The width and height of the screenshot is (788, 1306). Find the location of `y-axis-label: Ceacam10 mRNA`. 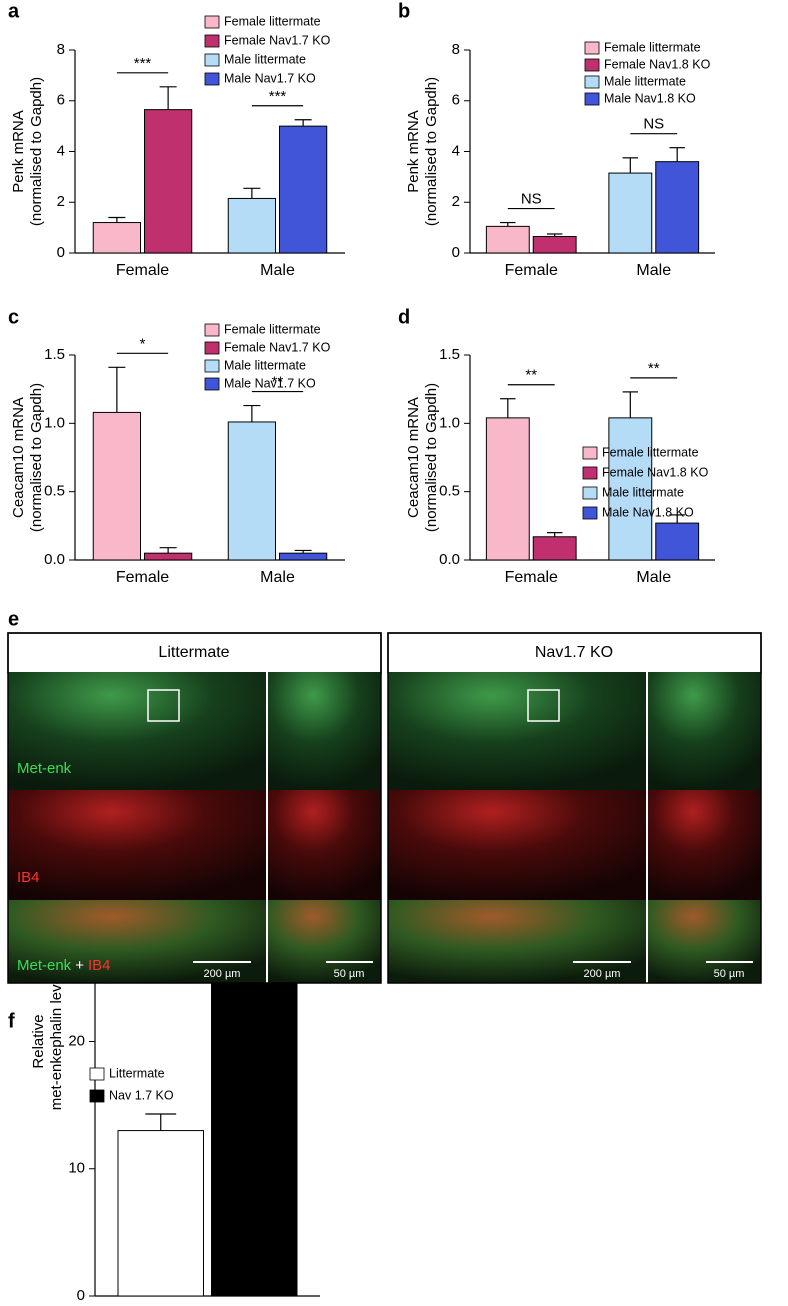

y-axis-label: Ceacam10 mRNA is located at coordinates (413, 457).